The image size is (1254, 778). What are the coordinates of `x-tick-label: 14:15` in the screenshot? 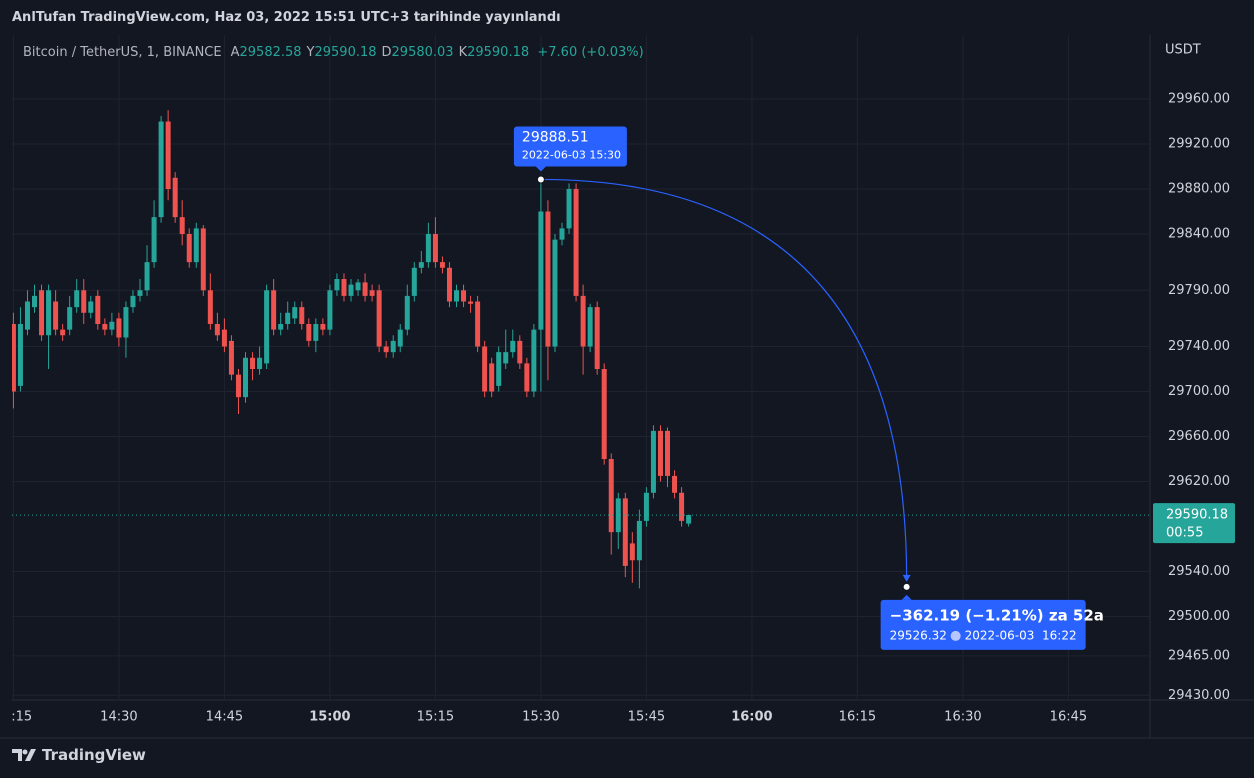 It's located at (16, 717).